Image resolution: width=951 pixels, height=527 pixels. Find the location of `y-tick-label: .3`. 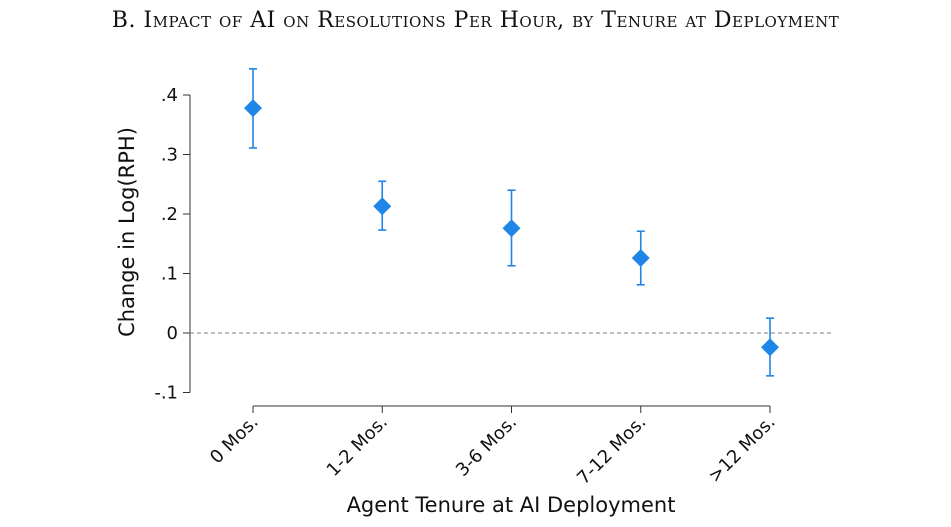

y-tick-label: .3 is located at coordinates (169, 155).